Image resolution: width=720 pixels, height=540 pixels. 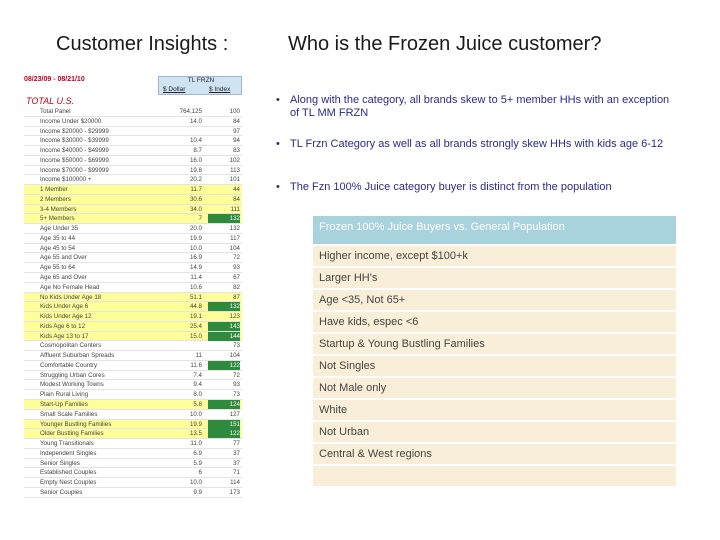 What do you see at coordinates (195, 238) in the screenshot?
I see `sheet-row-dollar: 19.9` at bounding box center [195, 238].